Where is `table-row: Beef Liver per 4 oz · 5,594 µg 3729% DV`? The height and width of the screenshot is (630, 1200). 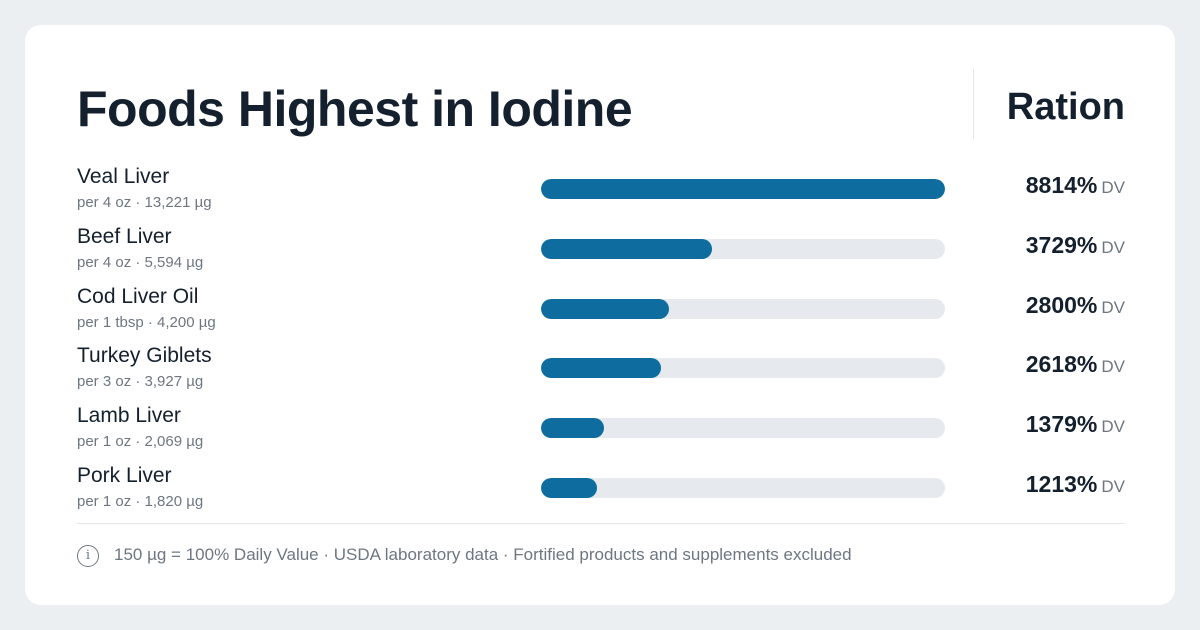 table-row: Beef Liver per 4 oz · 5,594 µg 3729% DV is located at coordinates (601, 252).